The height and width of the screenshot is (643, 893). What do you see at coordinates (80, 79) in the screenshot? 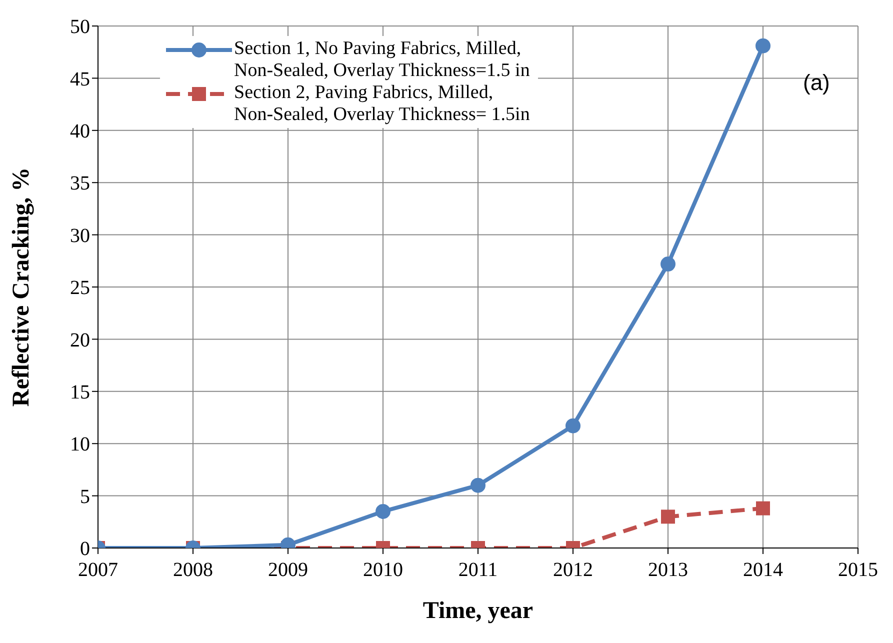
I see `y-tick-label: 45` at bounding box center [80, 79].